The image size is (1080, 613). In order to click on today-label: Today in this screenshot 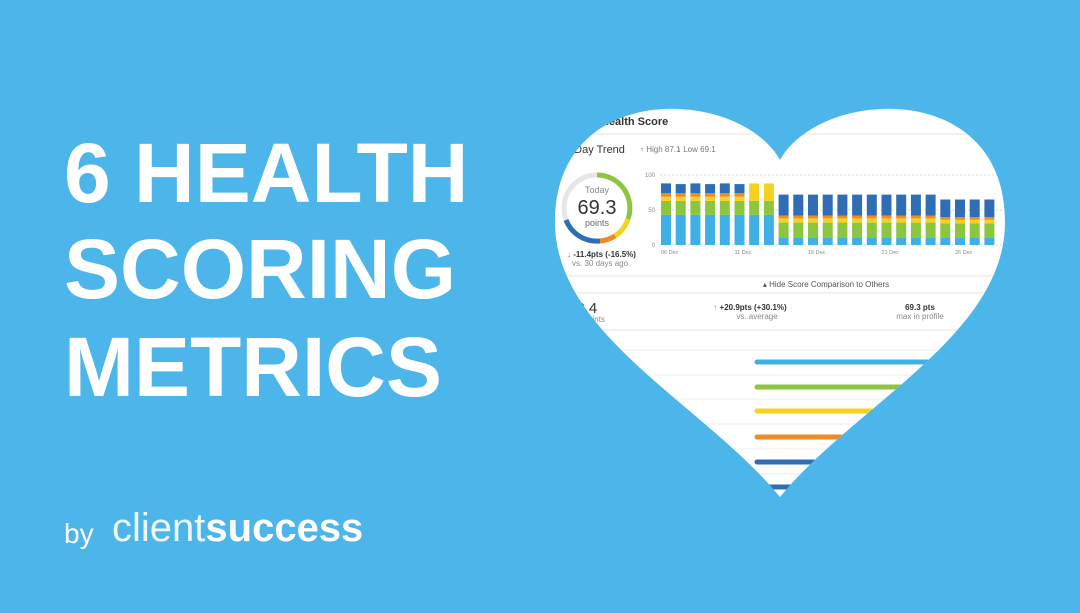, I will do `click(597, 190)`.